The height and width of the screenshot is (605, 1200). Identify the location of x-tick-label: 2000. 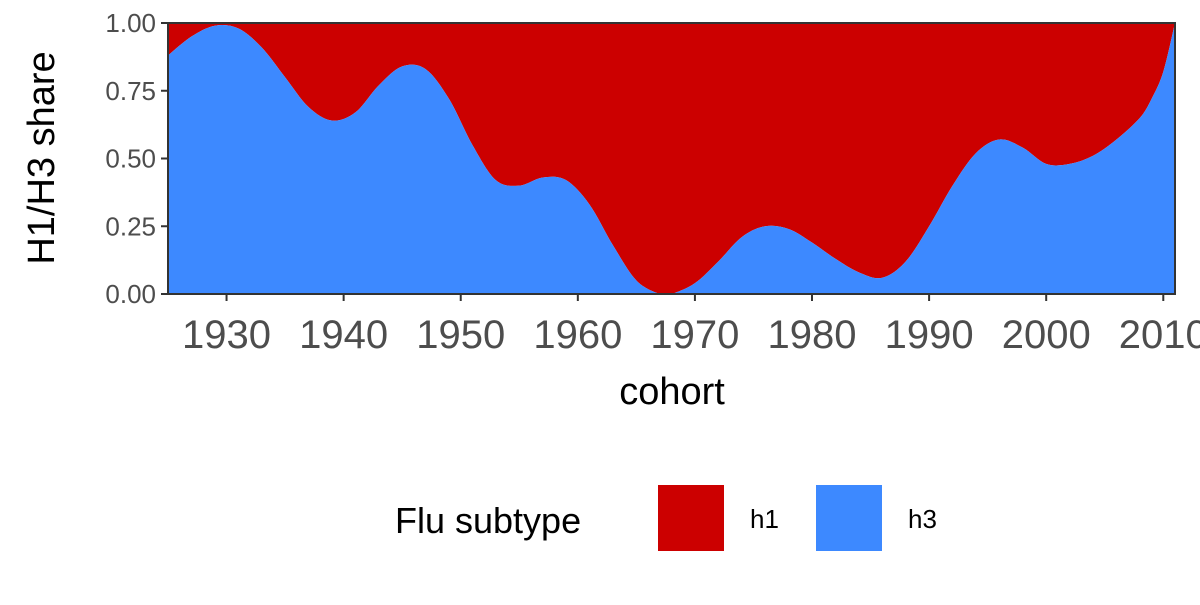
(1046, 335).